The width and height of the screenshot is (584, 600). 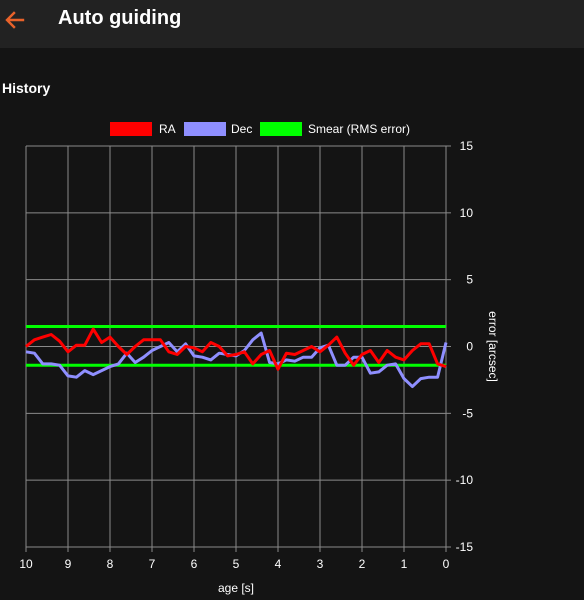 I want to click on x-tick-label: 3, so click(x=320, y=564).